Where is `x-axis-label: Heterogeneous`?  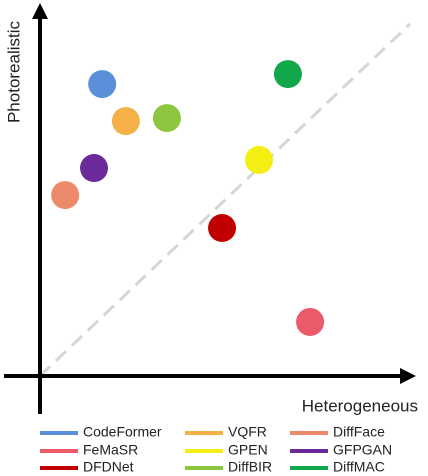
x-axis-label: Heterogeneous is located at coordinates (360, 405).